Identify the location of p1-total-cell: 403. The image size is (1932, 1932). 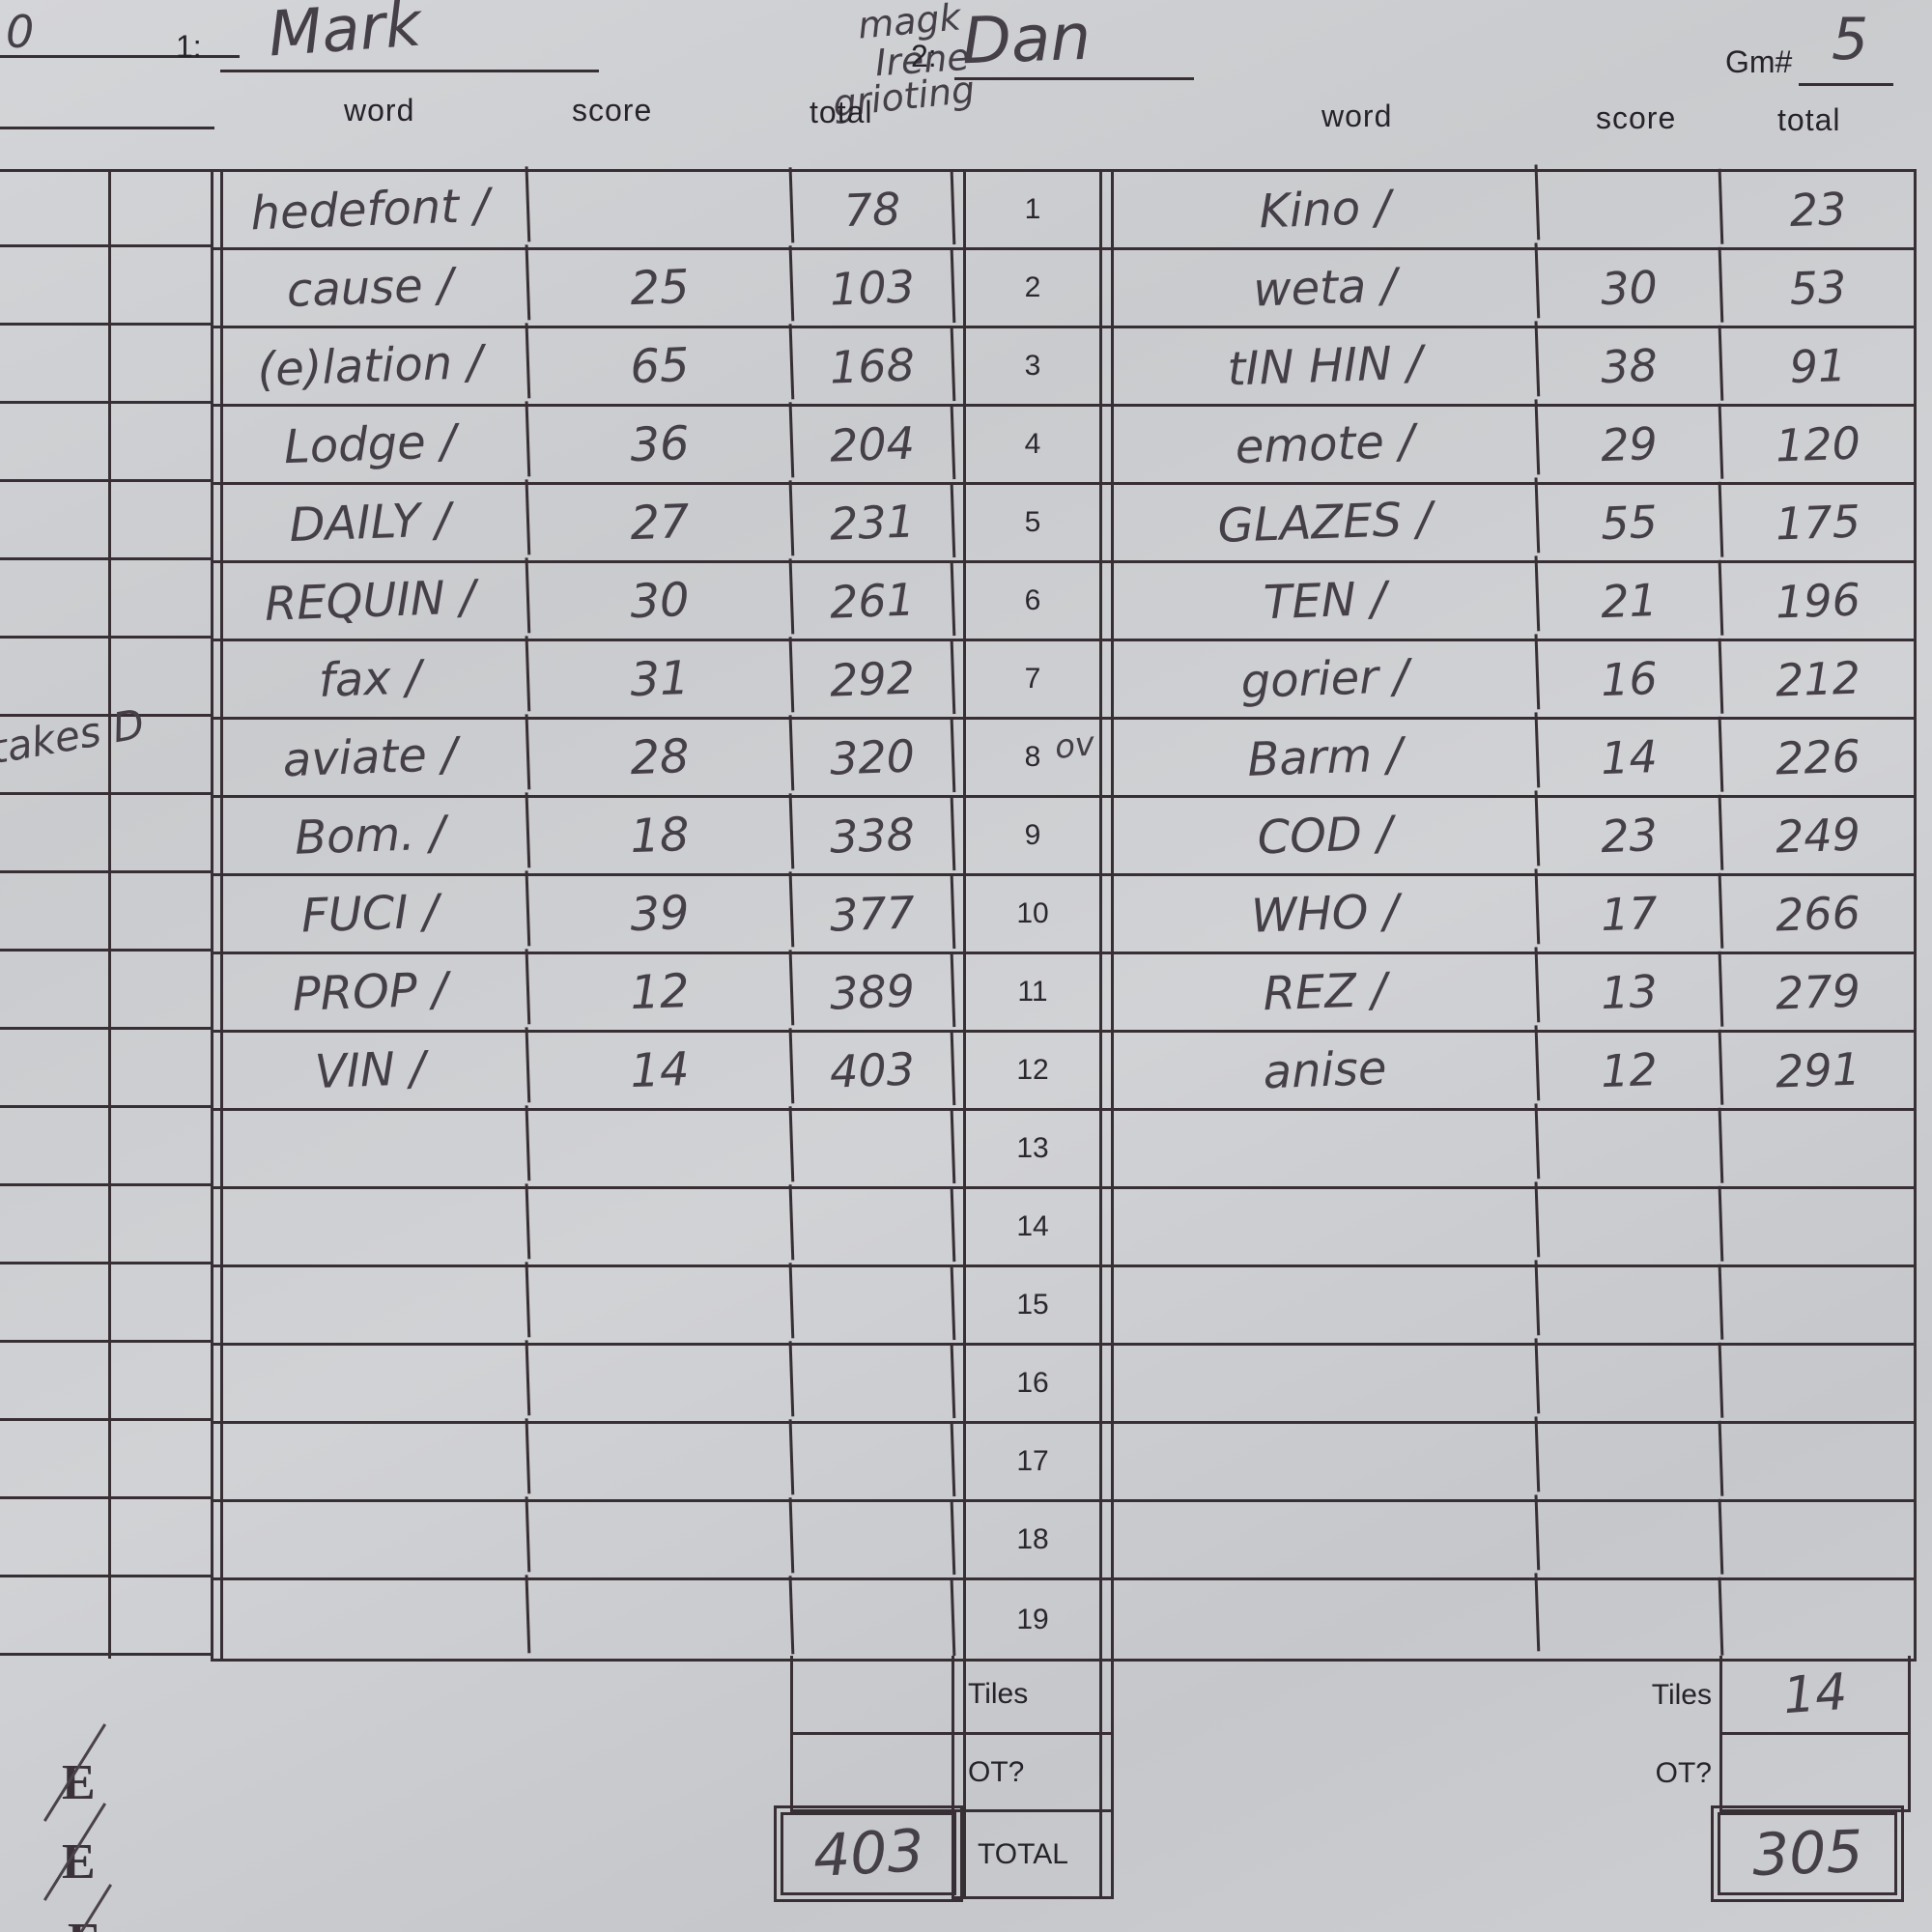
(873, 1070).